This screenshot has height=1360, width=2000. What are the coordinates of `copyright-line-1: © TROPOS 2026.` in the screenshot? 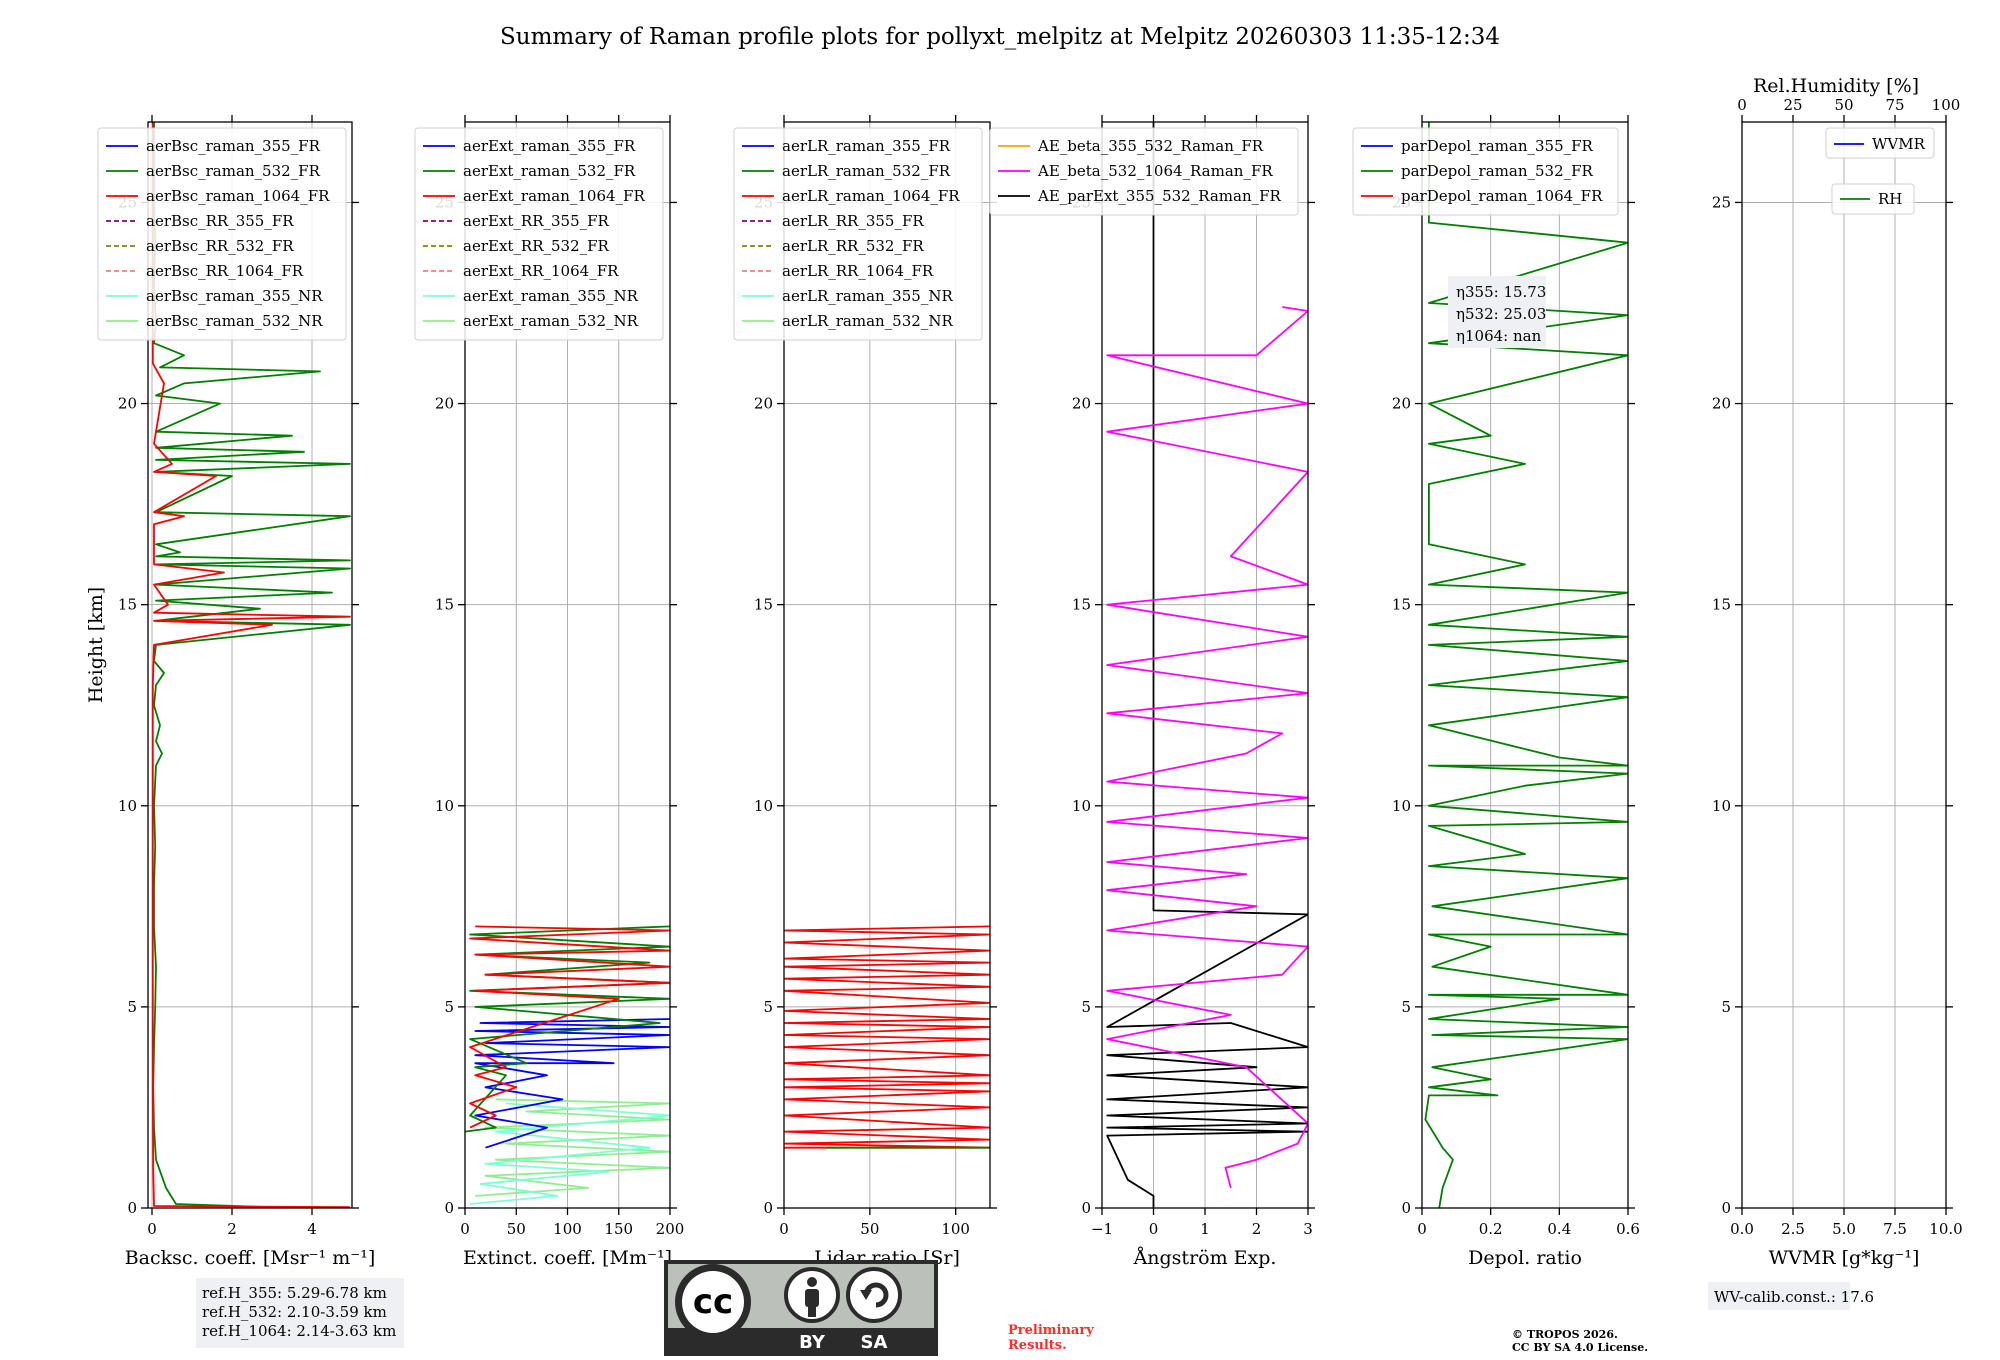 It's located at (1565, 1334).